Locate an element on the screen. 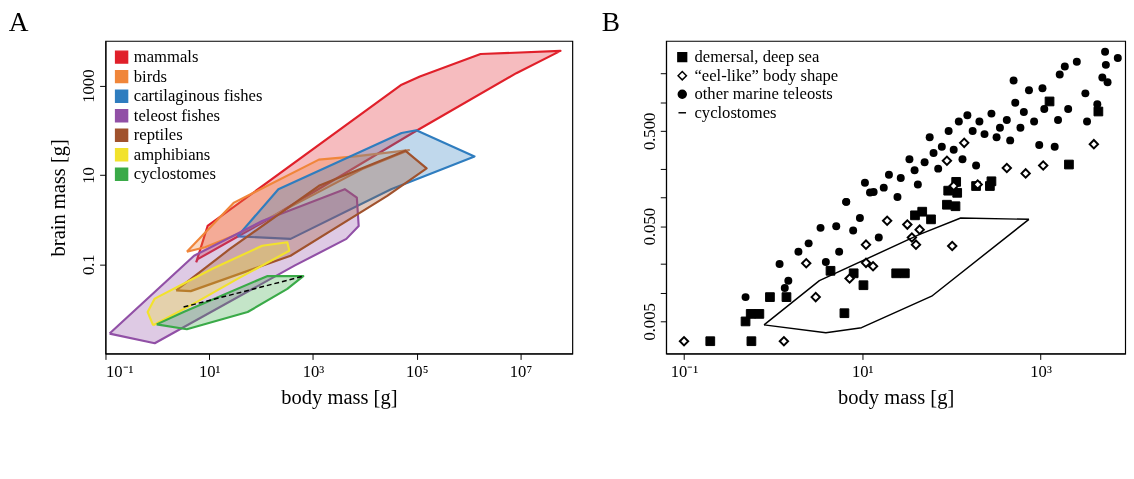  y-tick-label: 10 is located at coordinates (89, 175).